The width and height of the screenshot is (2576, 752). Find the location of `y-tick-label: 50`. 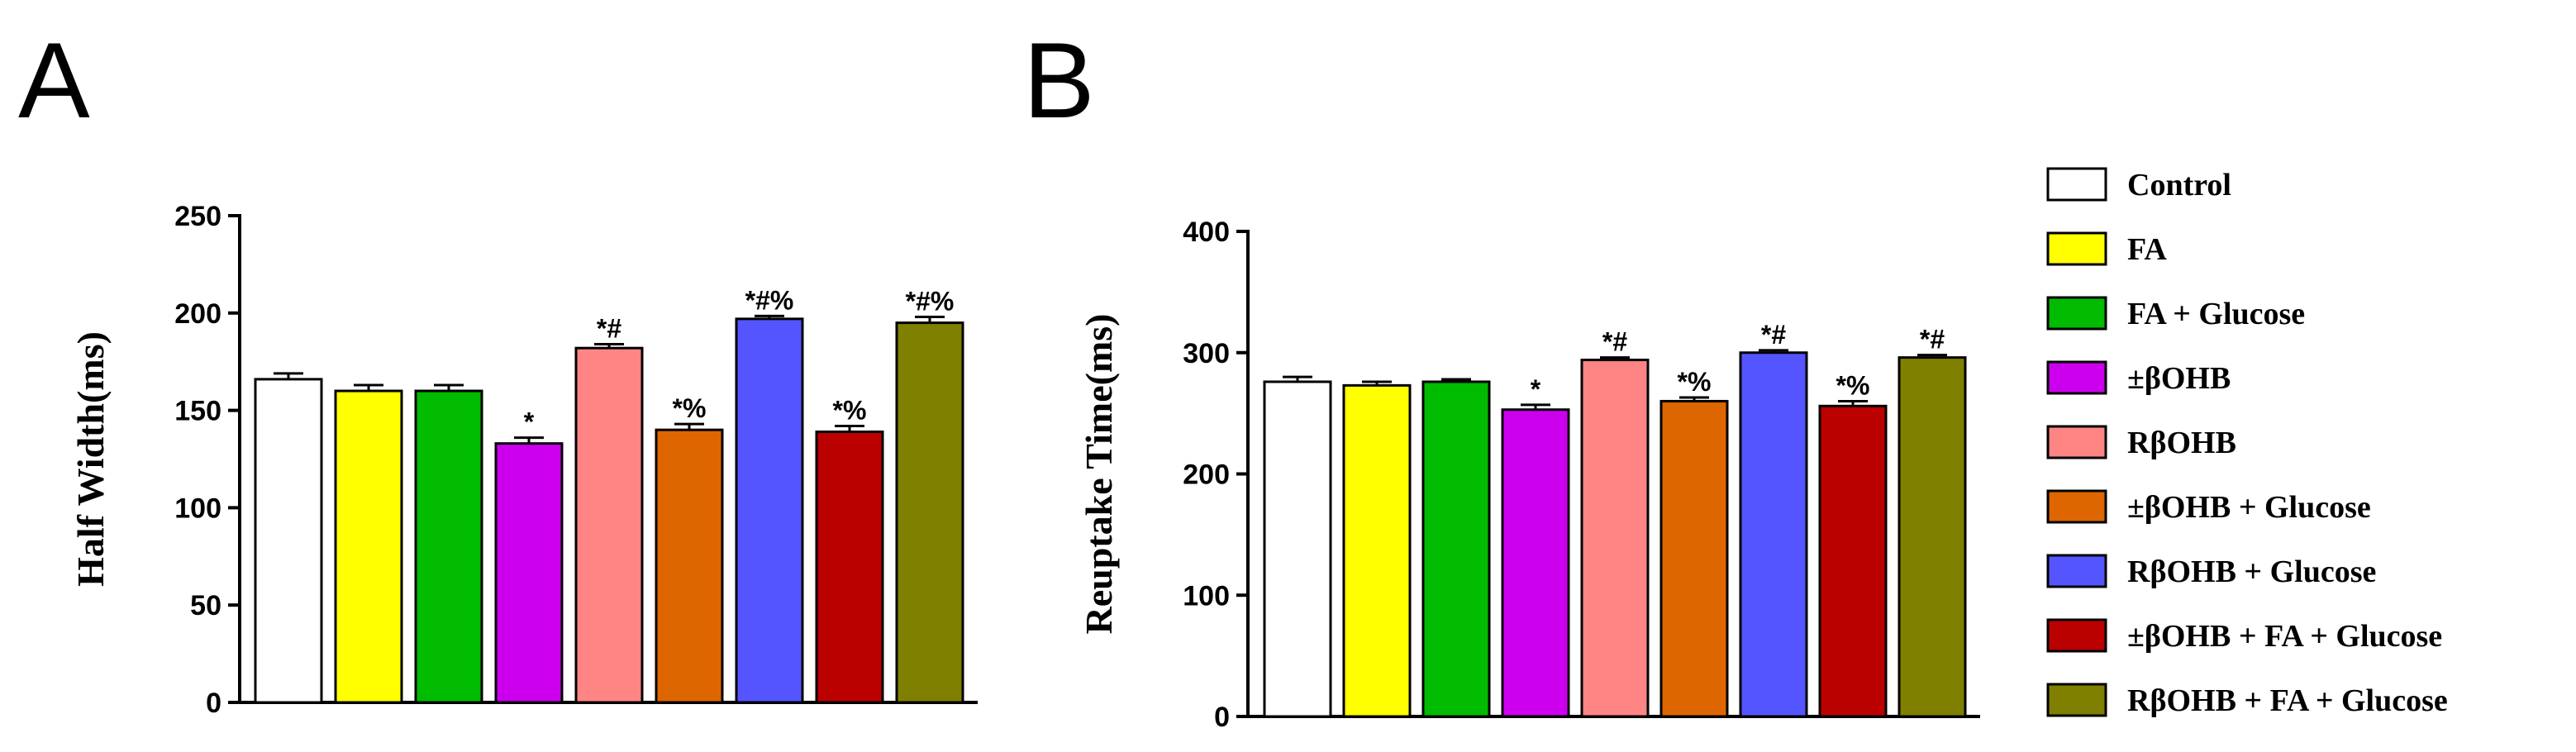

y-tick-label: 50 is located at coordinates (206, 605).